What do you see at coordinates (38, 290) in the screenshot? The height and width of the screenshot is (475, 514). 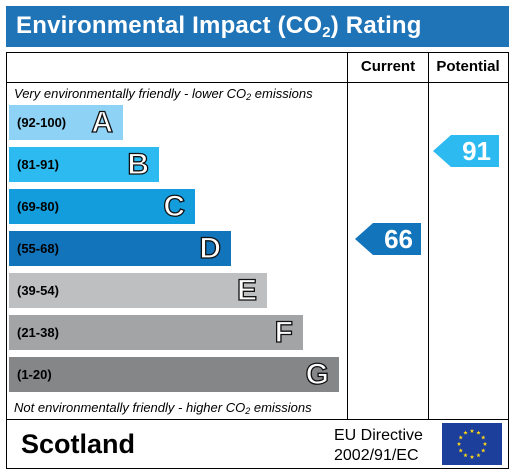 I see `band-range: (39-54)` at bounding box center [38, 290].